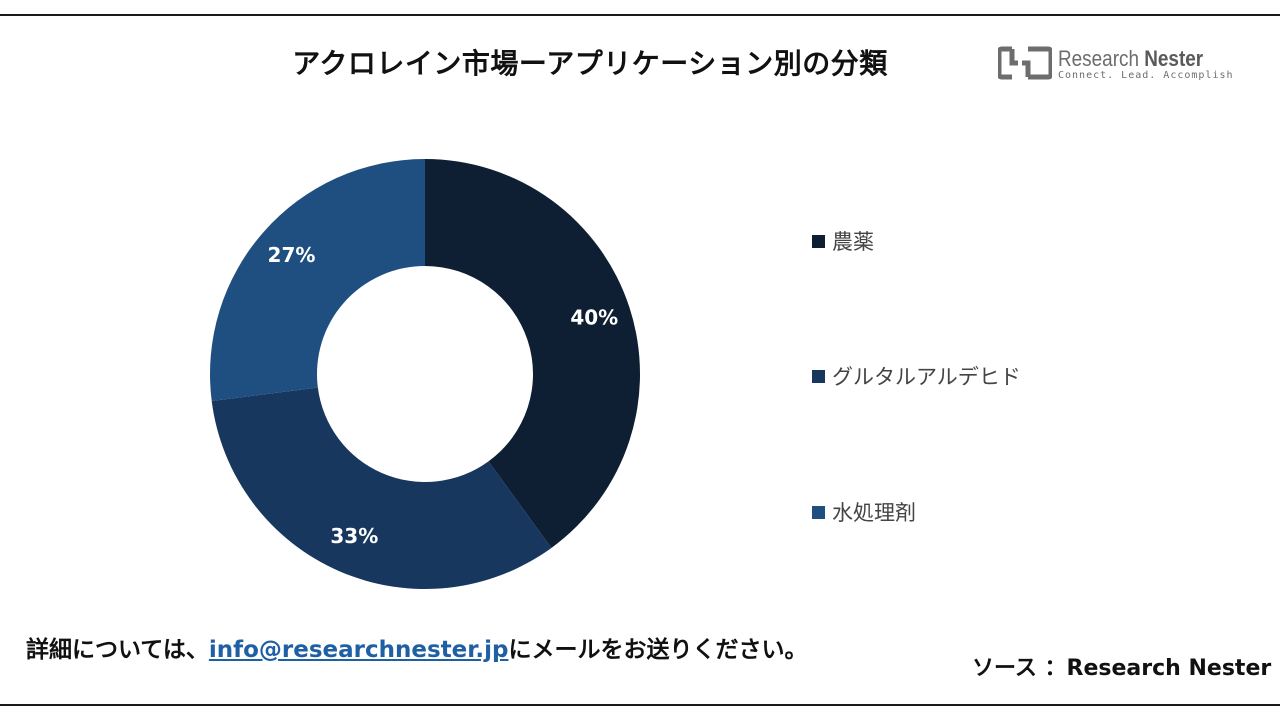 This screenshot has height=720, width=1280. Describe the element at coordinates (1122, 668) in the screenshot. I see `source-credit: ソース ：Research Nester` at that location.